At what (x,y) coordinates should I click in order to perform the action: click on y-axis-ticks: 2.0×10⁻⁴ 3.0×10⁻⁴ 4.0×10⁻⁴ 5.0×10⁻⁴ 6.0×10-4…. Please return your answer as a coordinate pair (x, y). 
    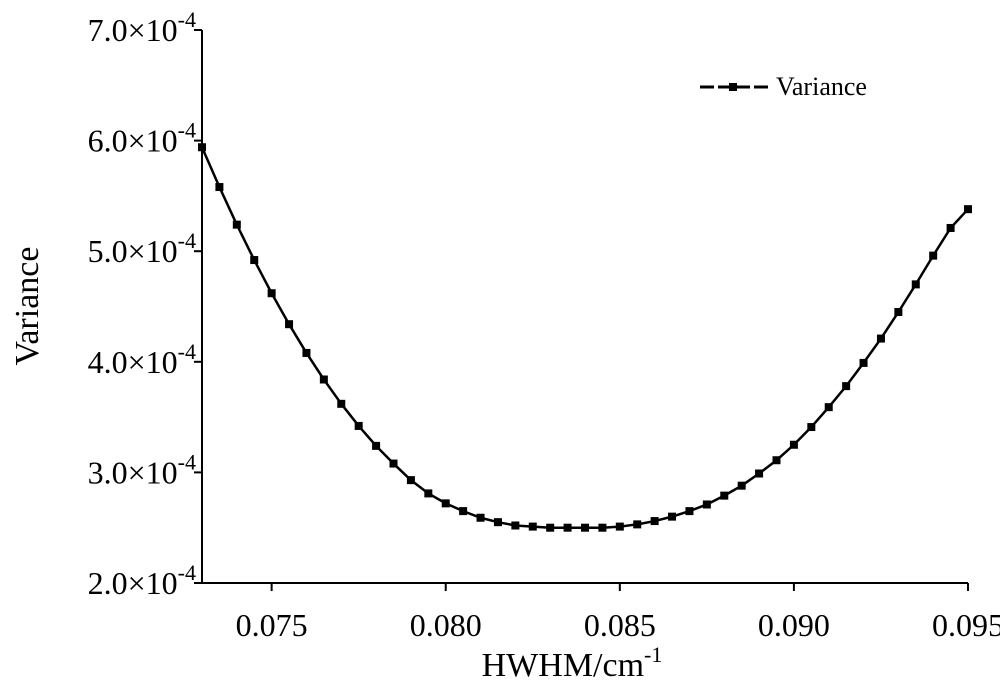
    Looking at the image, I should click on (145, 304).